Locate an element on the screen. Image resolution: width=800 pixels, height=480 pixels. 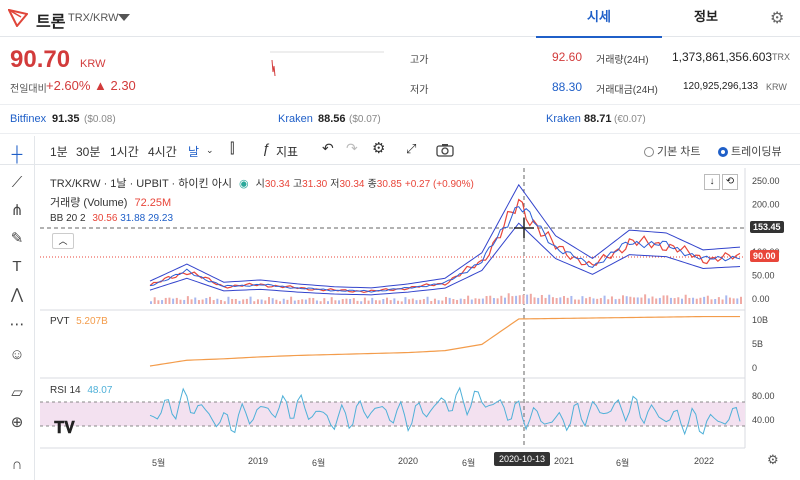
change-absolute: ▲ 2.30 is located at coordinates (115, 85).